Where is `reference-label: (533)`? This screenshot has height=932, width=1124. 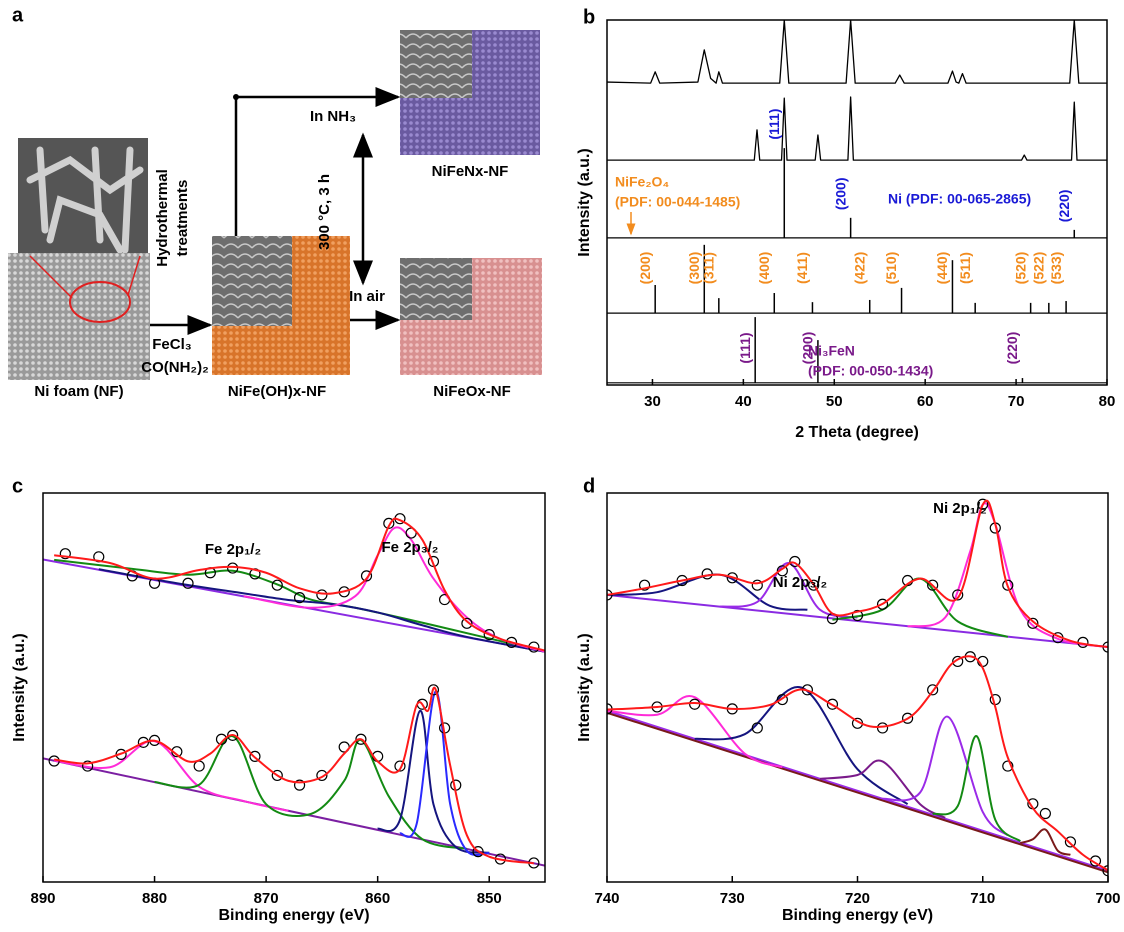 reference-label: (533) is located at coordinates (1056, 268).